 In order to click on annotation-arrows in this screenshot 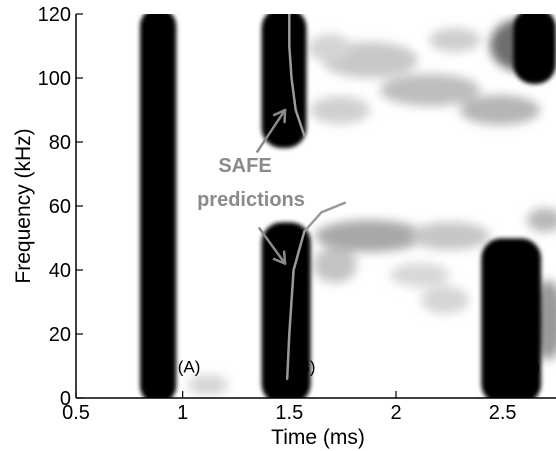, I will do `click(271, 186)`.